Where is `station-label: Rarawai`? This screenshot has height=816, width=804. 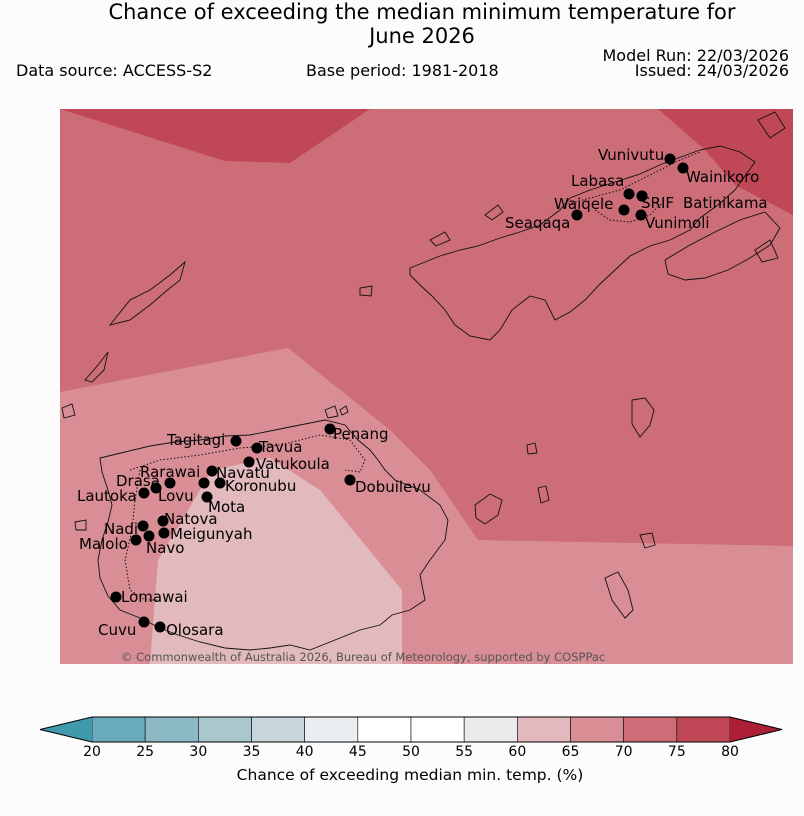 station-label: Rarawai is located at coordinates (170, 472).